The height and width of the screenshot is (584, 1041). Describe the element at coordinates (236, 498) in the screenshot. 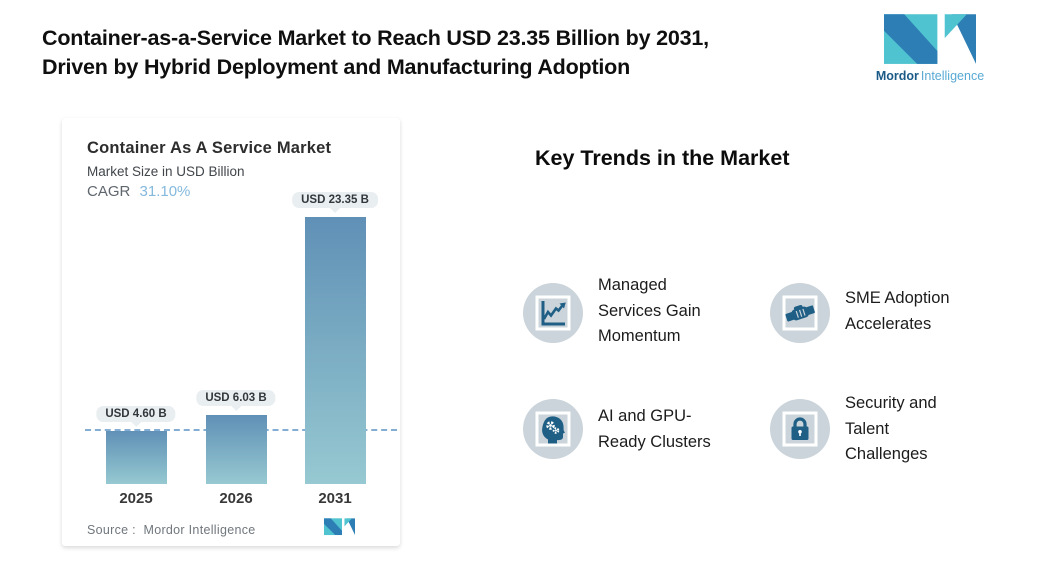

I see `year-label-2026: 2026` at that location.